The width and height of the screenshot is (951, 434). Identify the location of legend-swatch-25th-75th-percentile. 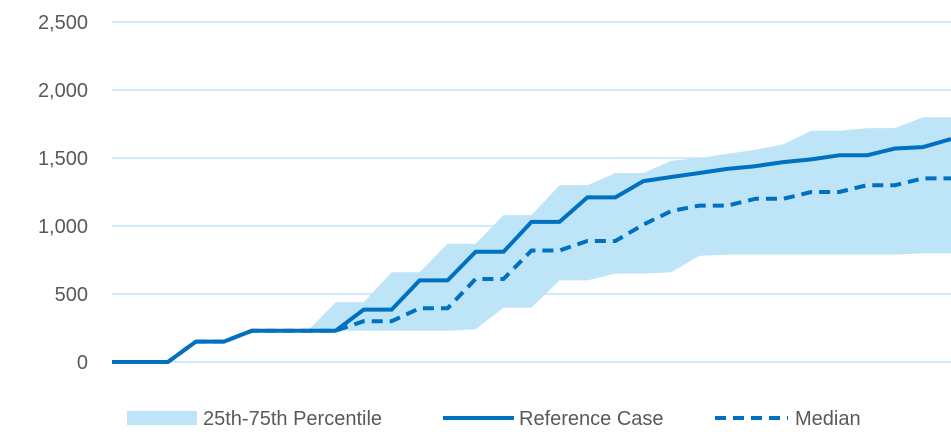
(162, 418).